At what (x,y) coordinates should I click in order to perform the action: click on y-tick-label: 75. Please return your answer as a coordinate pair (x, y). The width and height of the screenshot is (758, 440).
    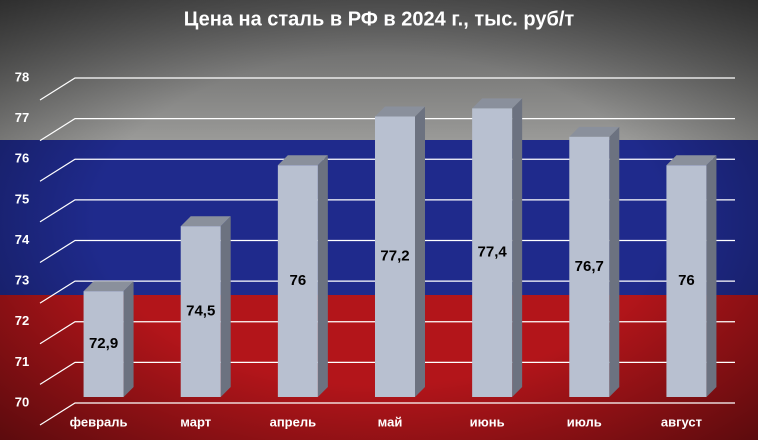
    Looking at the image, I should click on (22, 198).